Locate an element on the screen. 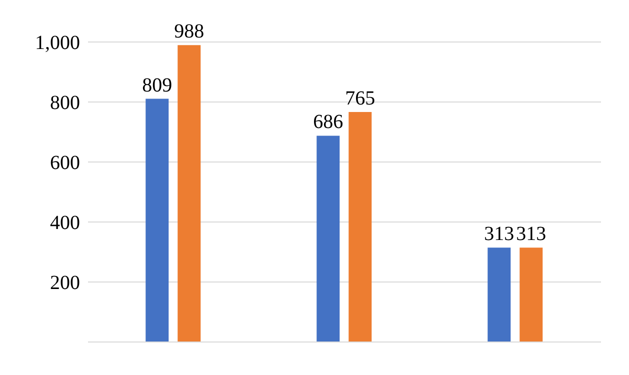 This screenshot has height=375, width=629. data-label: 765 is located at coordinates (360, 99).